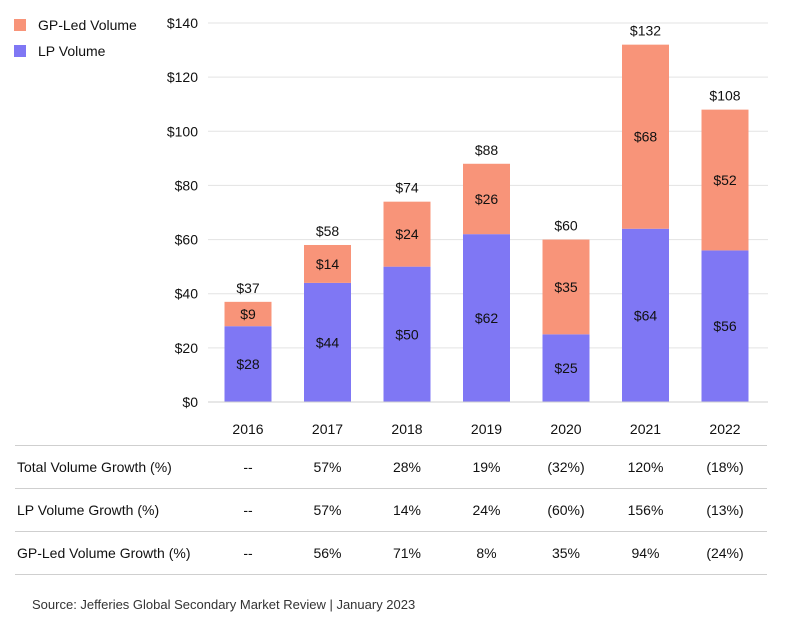  I want to click on data-label-lp: $28, so click(248, 364).